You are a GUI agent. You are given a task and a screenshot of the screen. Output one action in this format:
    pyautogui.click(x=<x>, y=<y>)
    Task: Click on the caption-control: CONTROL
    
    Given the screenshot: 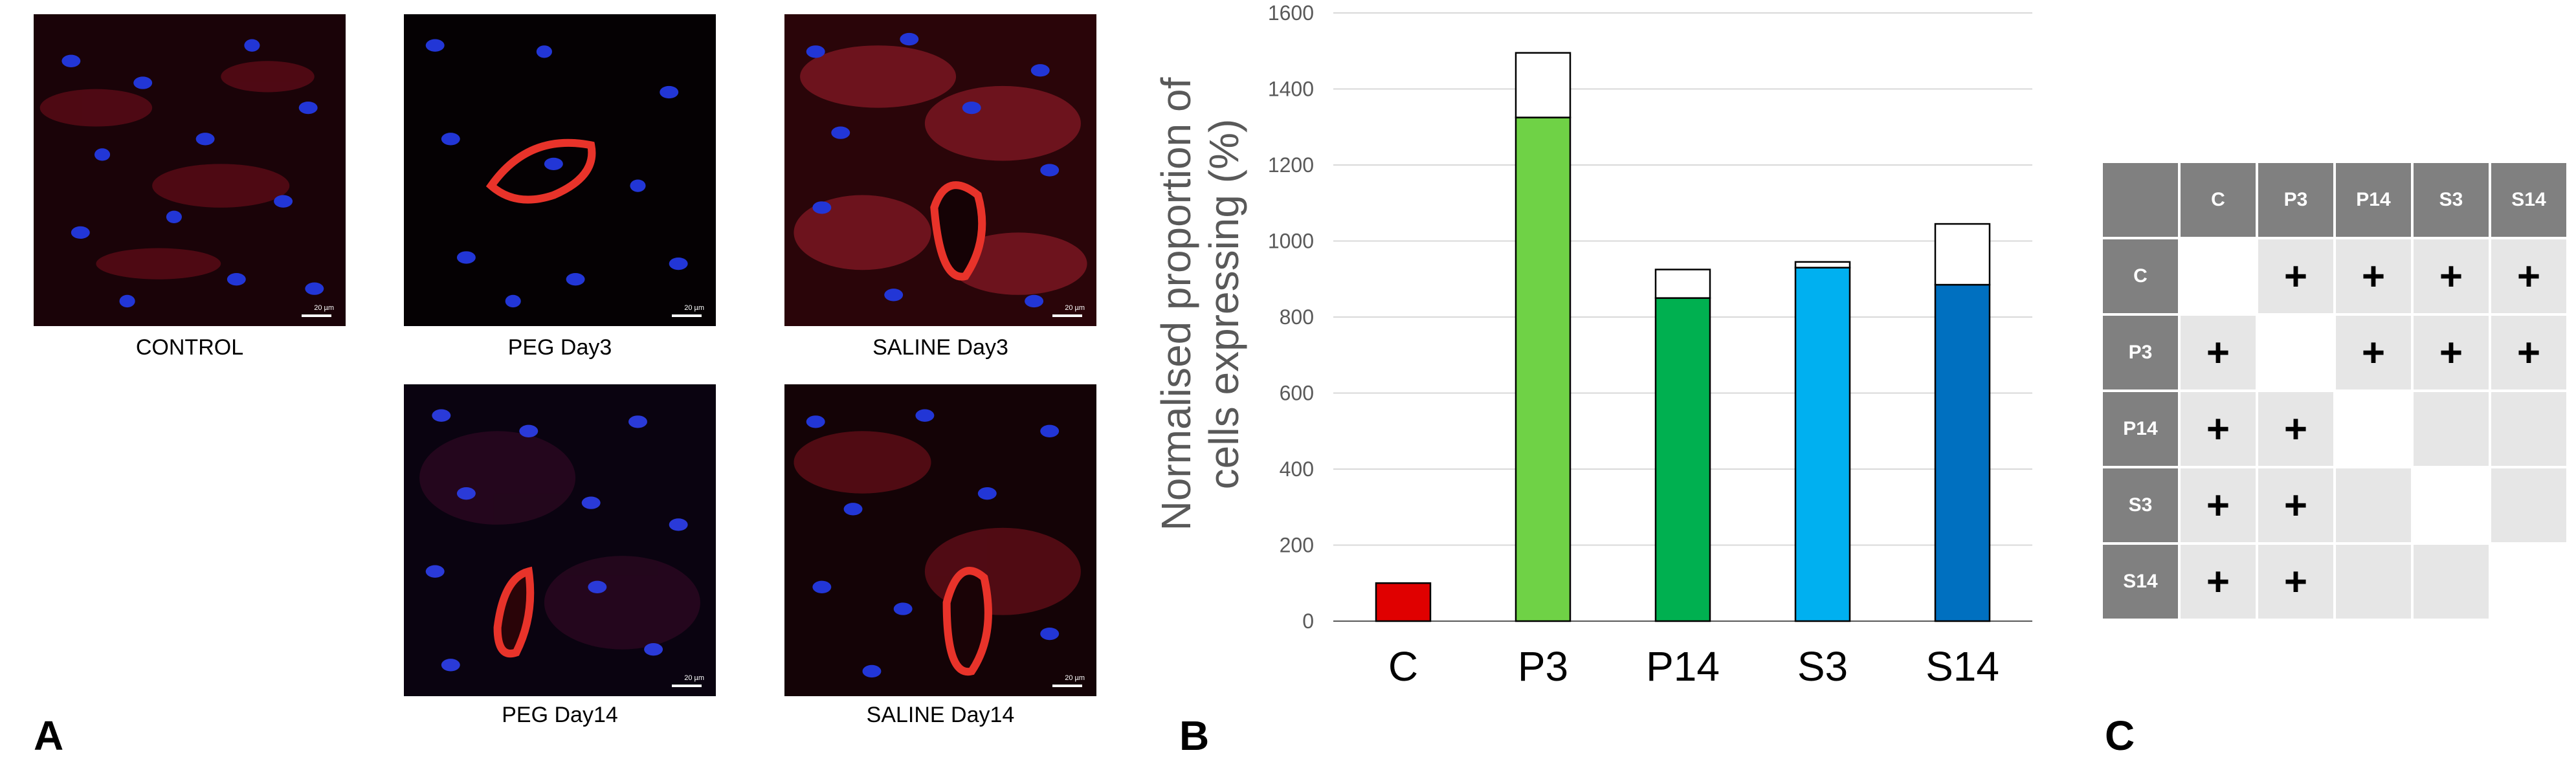 What is the action you would take?
    pyautogui.click(x=189, y=348)
    